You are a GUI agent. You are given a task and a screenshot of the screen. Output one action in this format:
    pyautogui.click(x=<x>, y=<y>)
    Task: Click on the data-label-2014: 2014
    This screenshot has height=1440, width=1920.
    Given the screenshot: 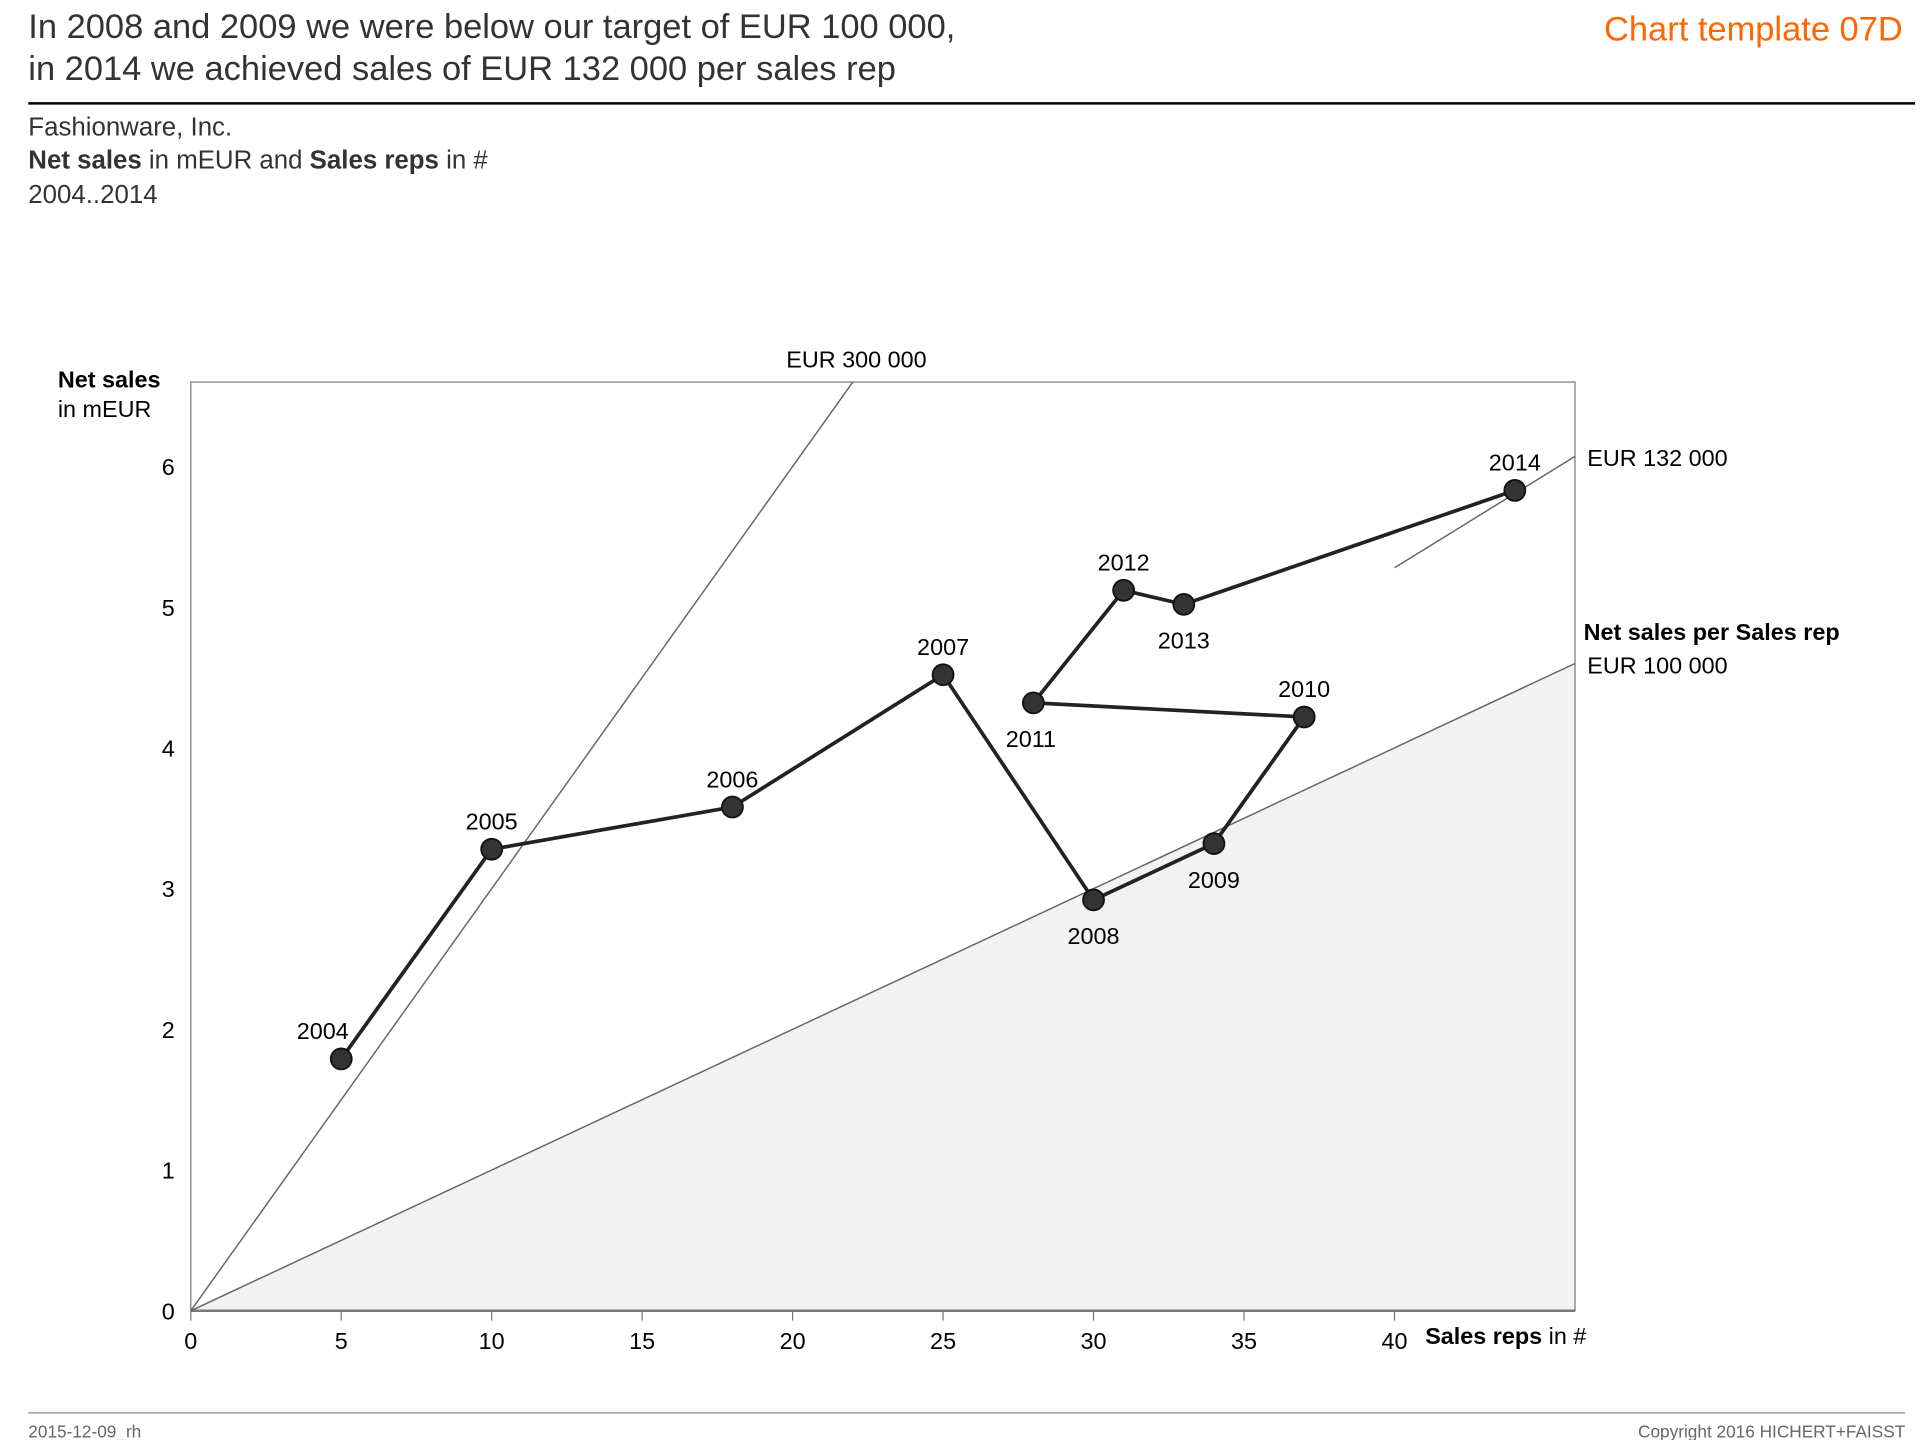 What is the action you would take?
    pyautogui.click(x=1515, y=463)
    